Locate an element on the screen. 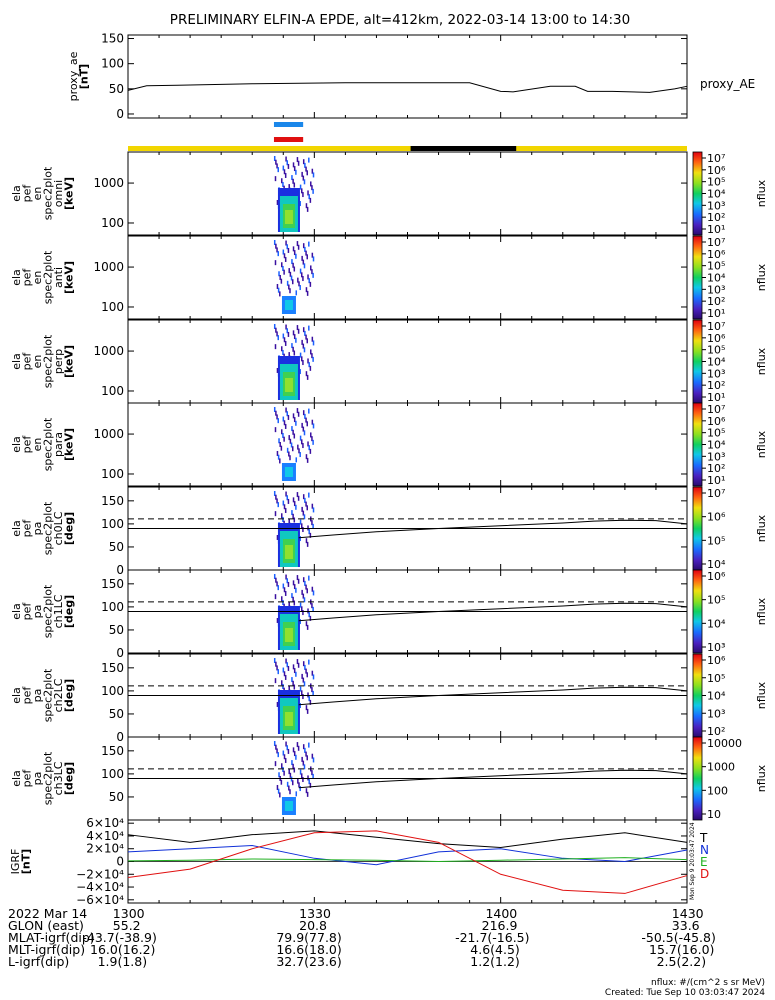 Image resolution: width=775 pixels, height=1000 pixels. y-tick-label: 100 is located at coordinates (112, 774).